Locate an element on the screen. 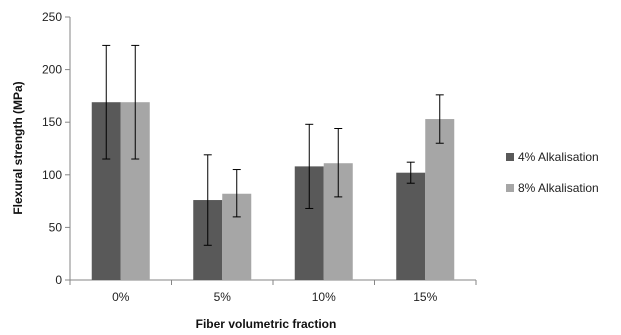 The height and width of the screenshot is (335, 621). x-tick-label: 0% is located at coordinates (121, 297).